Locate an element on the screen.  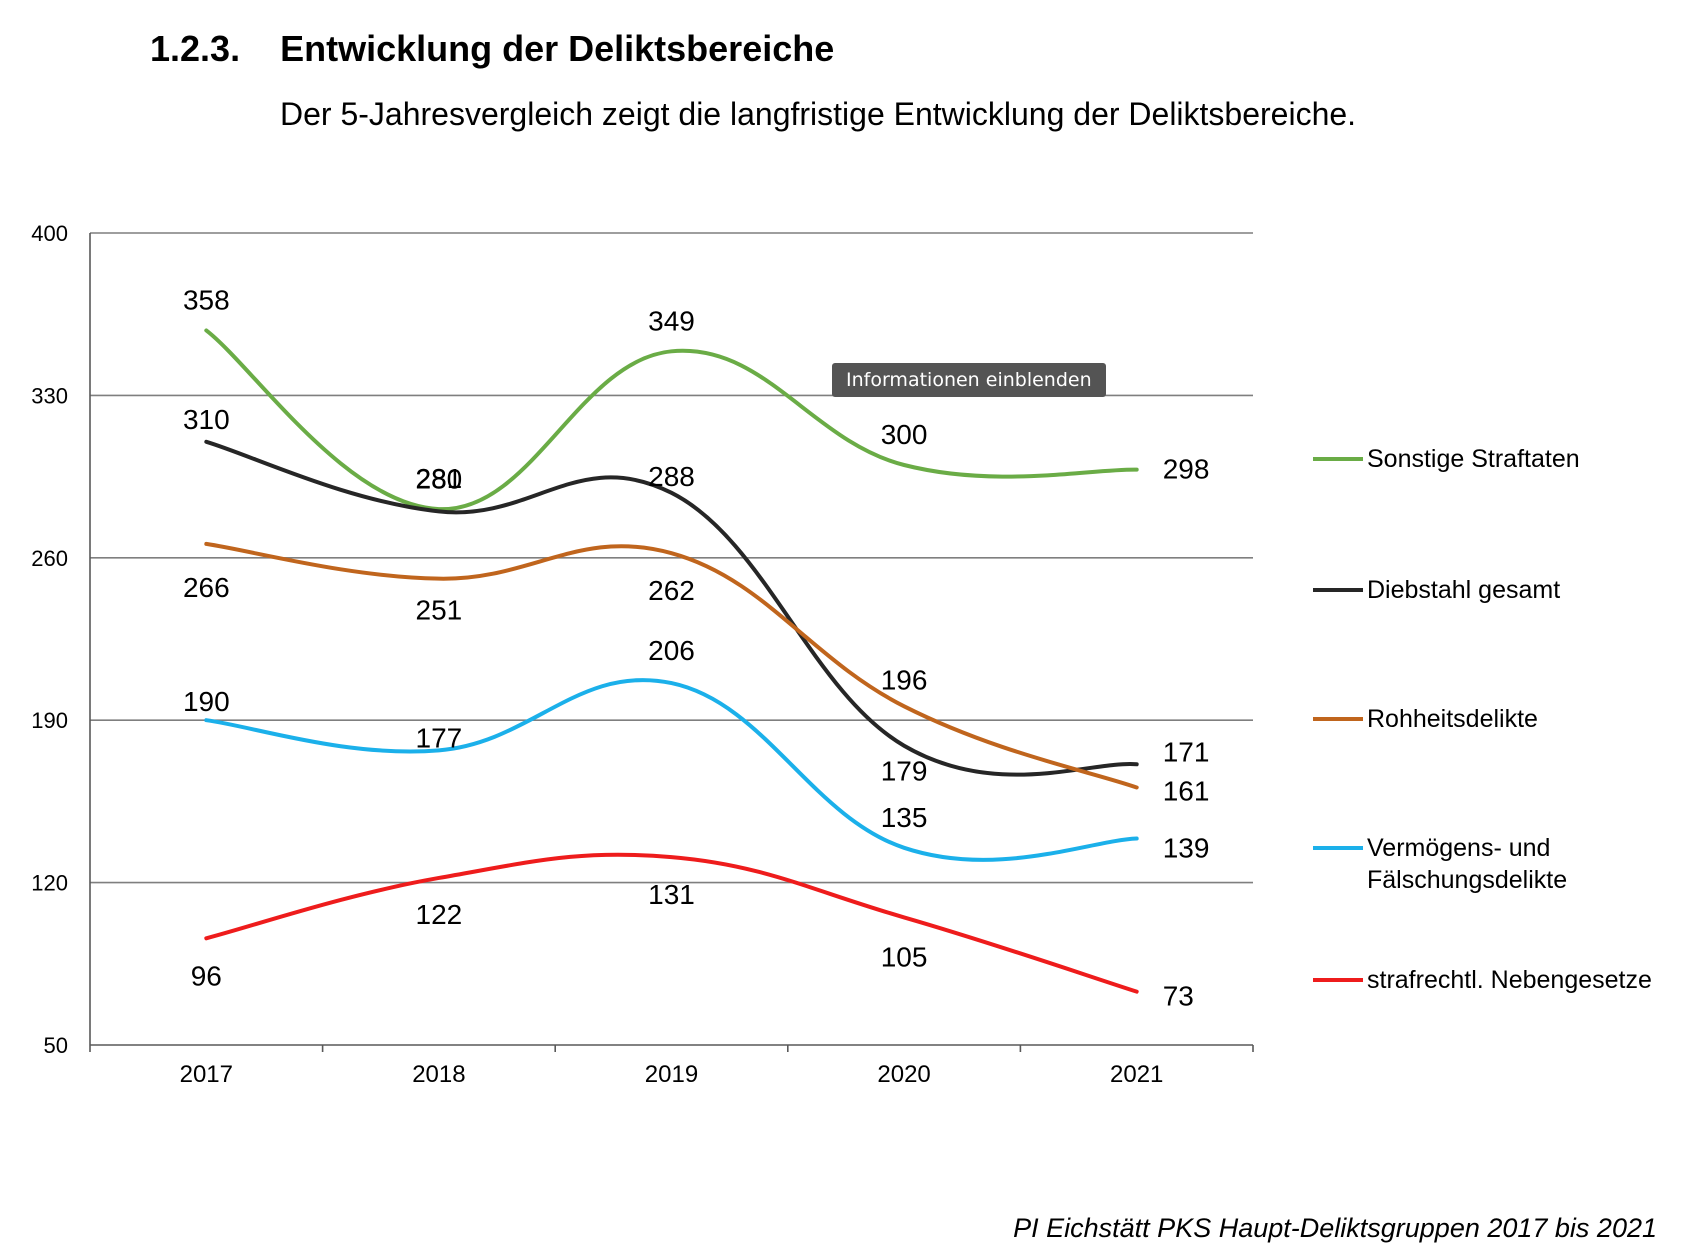
data-label: 135 is located at coordinates (904, 817).